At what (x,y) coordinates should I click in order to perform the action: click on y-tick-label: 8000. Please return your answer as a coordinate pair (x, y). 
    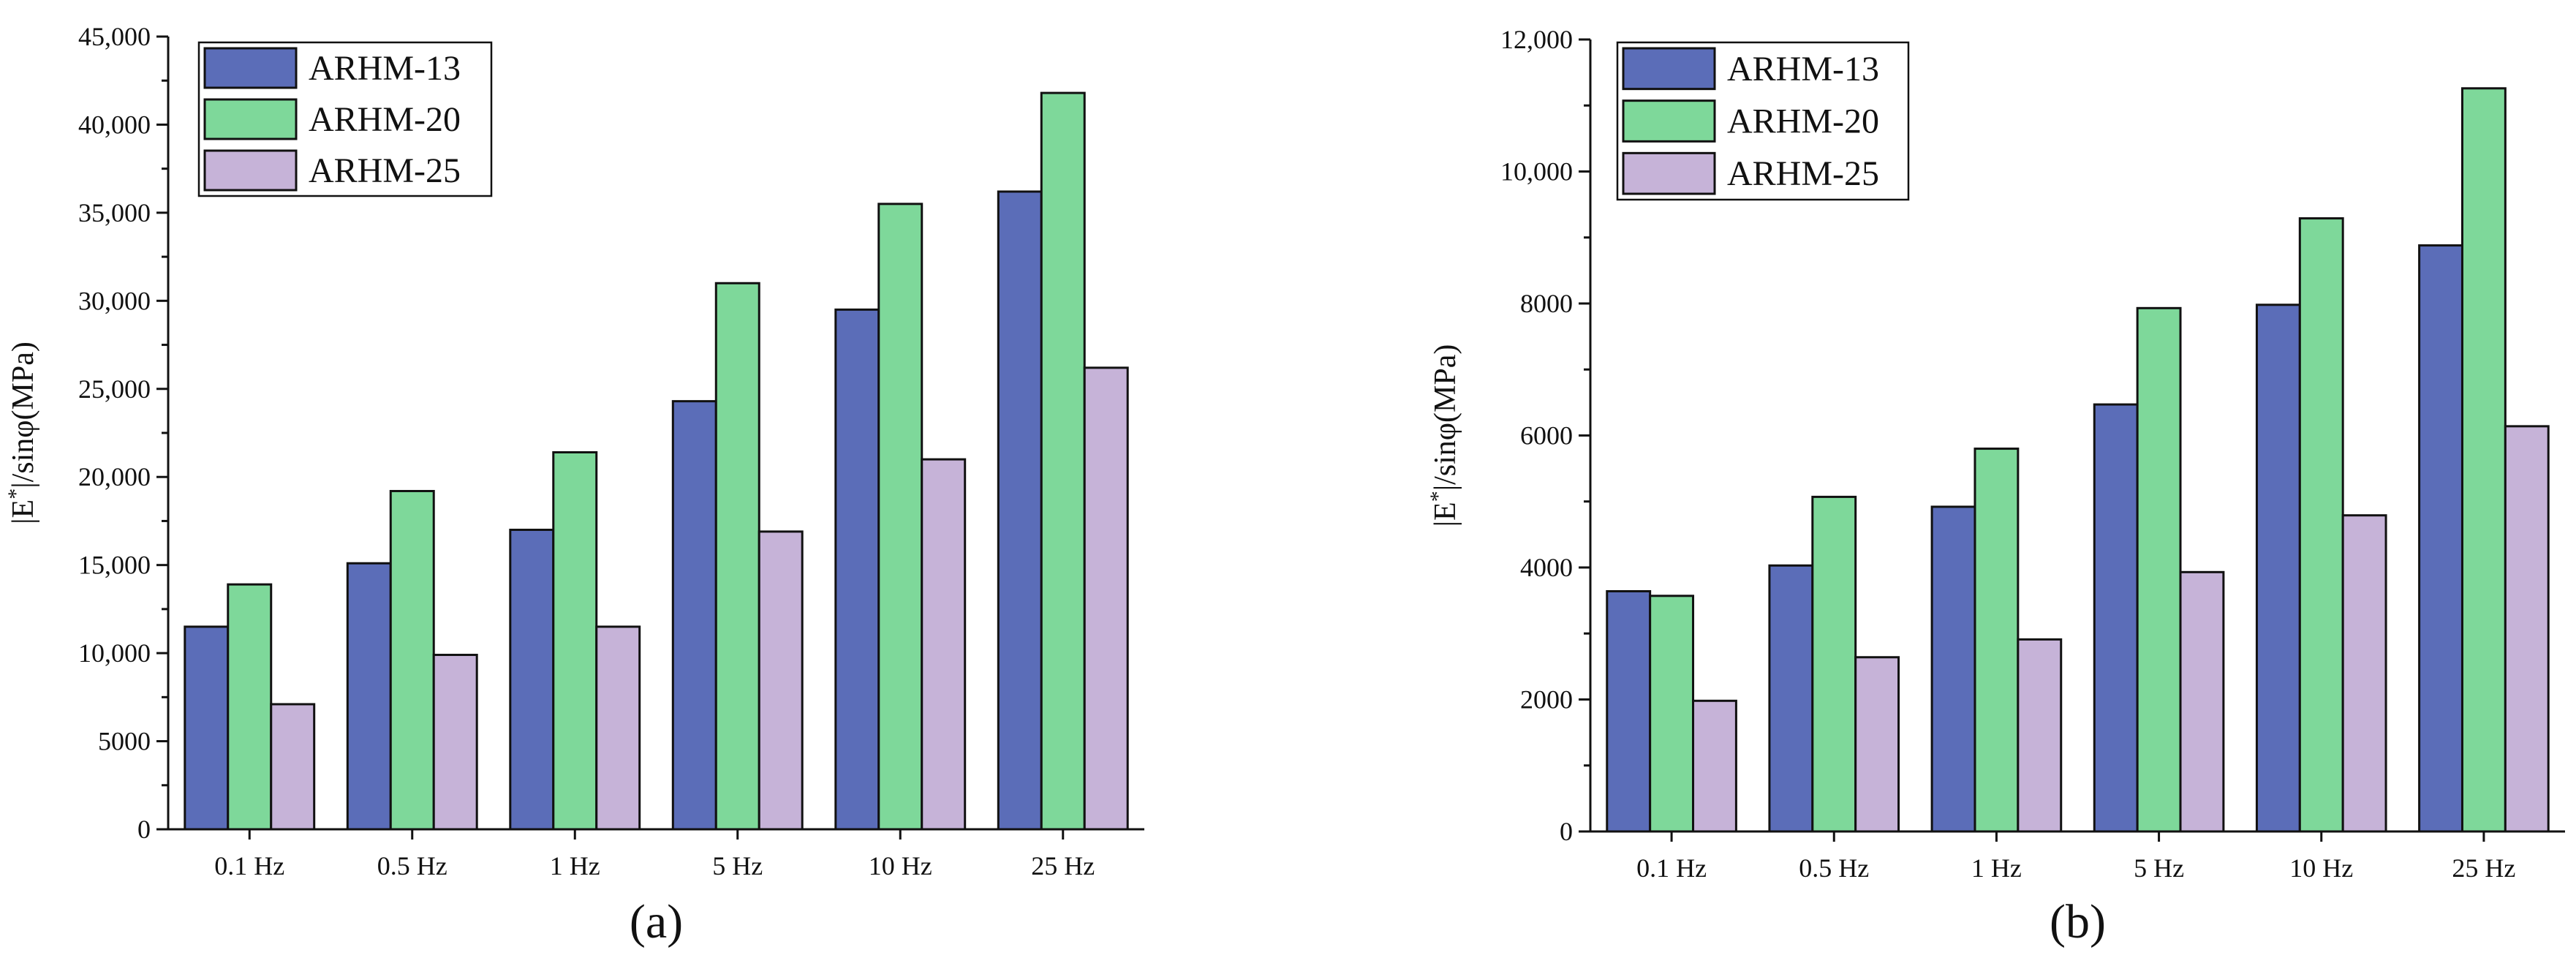
    Looking at the image, I should click on (1546, 303).